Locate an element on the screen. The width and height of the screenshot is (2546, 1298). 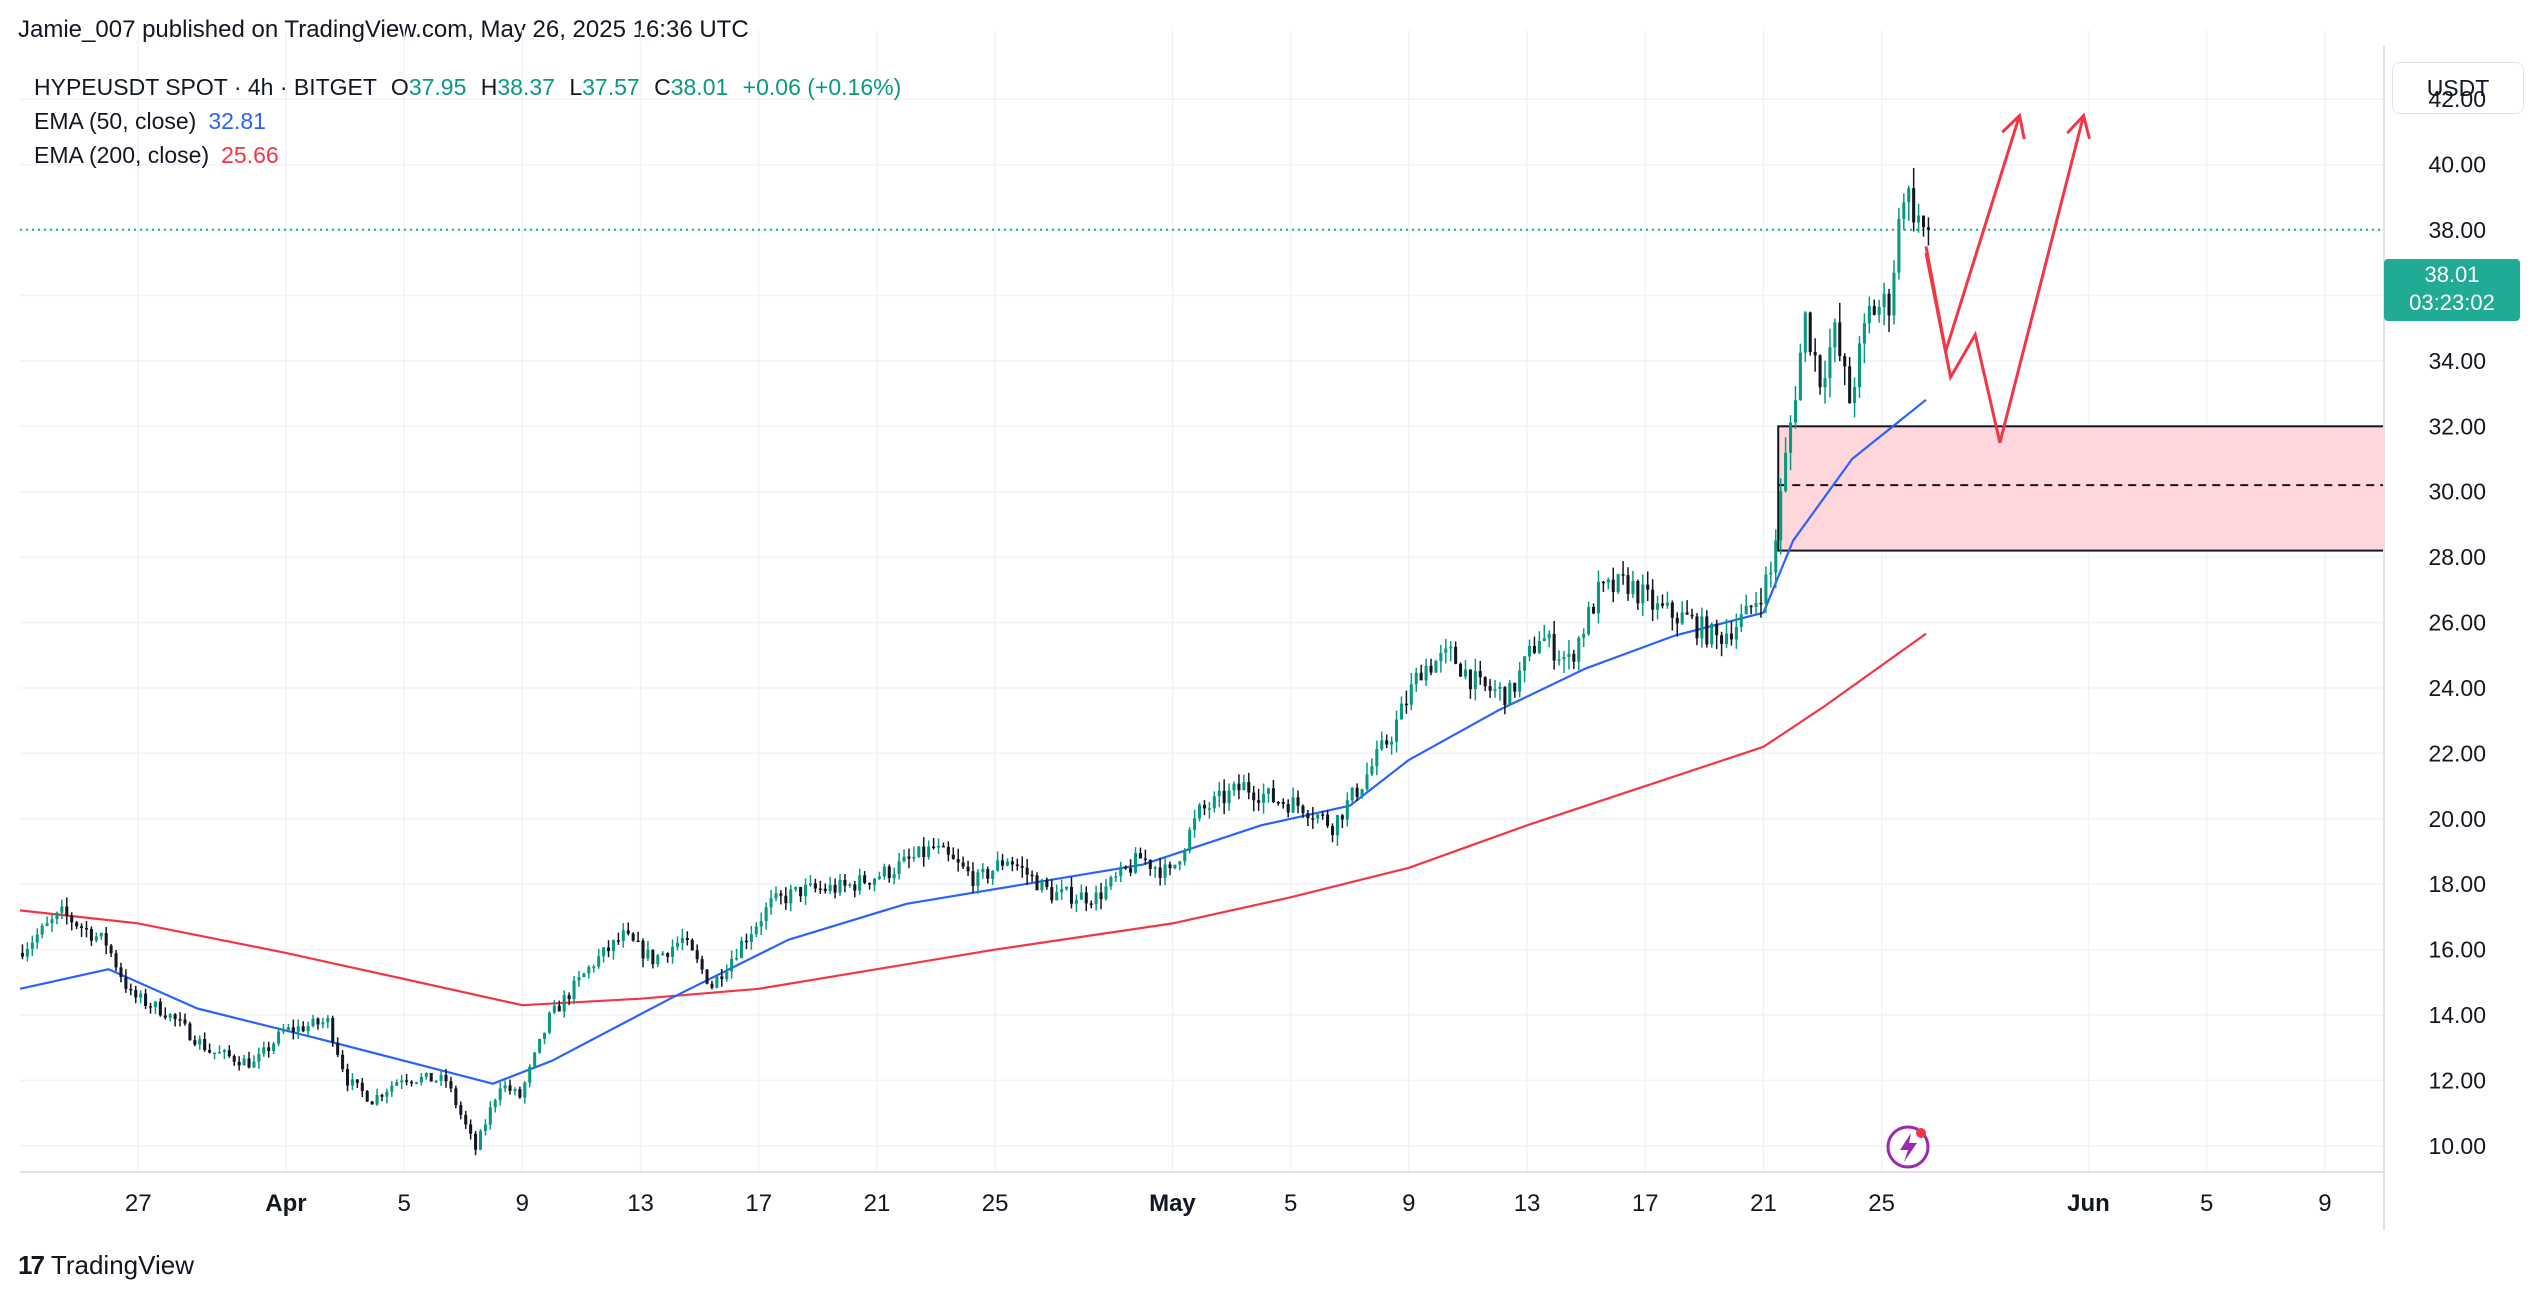
x-tick-label: 21 is located at coordinates (877, 1203).